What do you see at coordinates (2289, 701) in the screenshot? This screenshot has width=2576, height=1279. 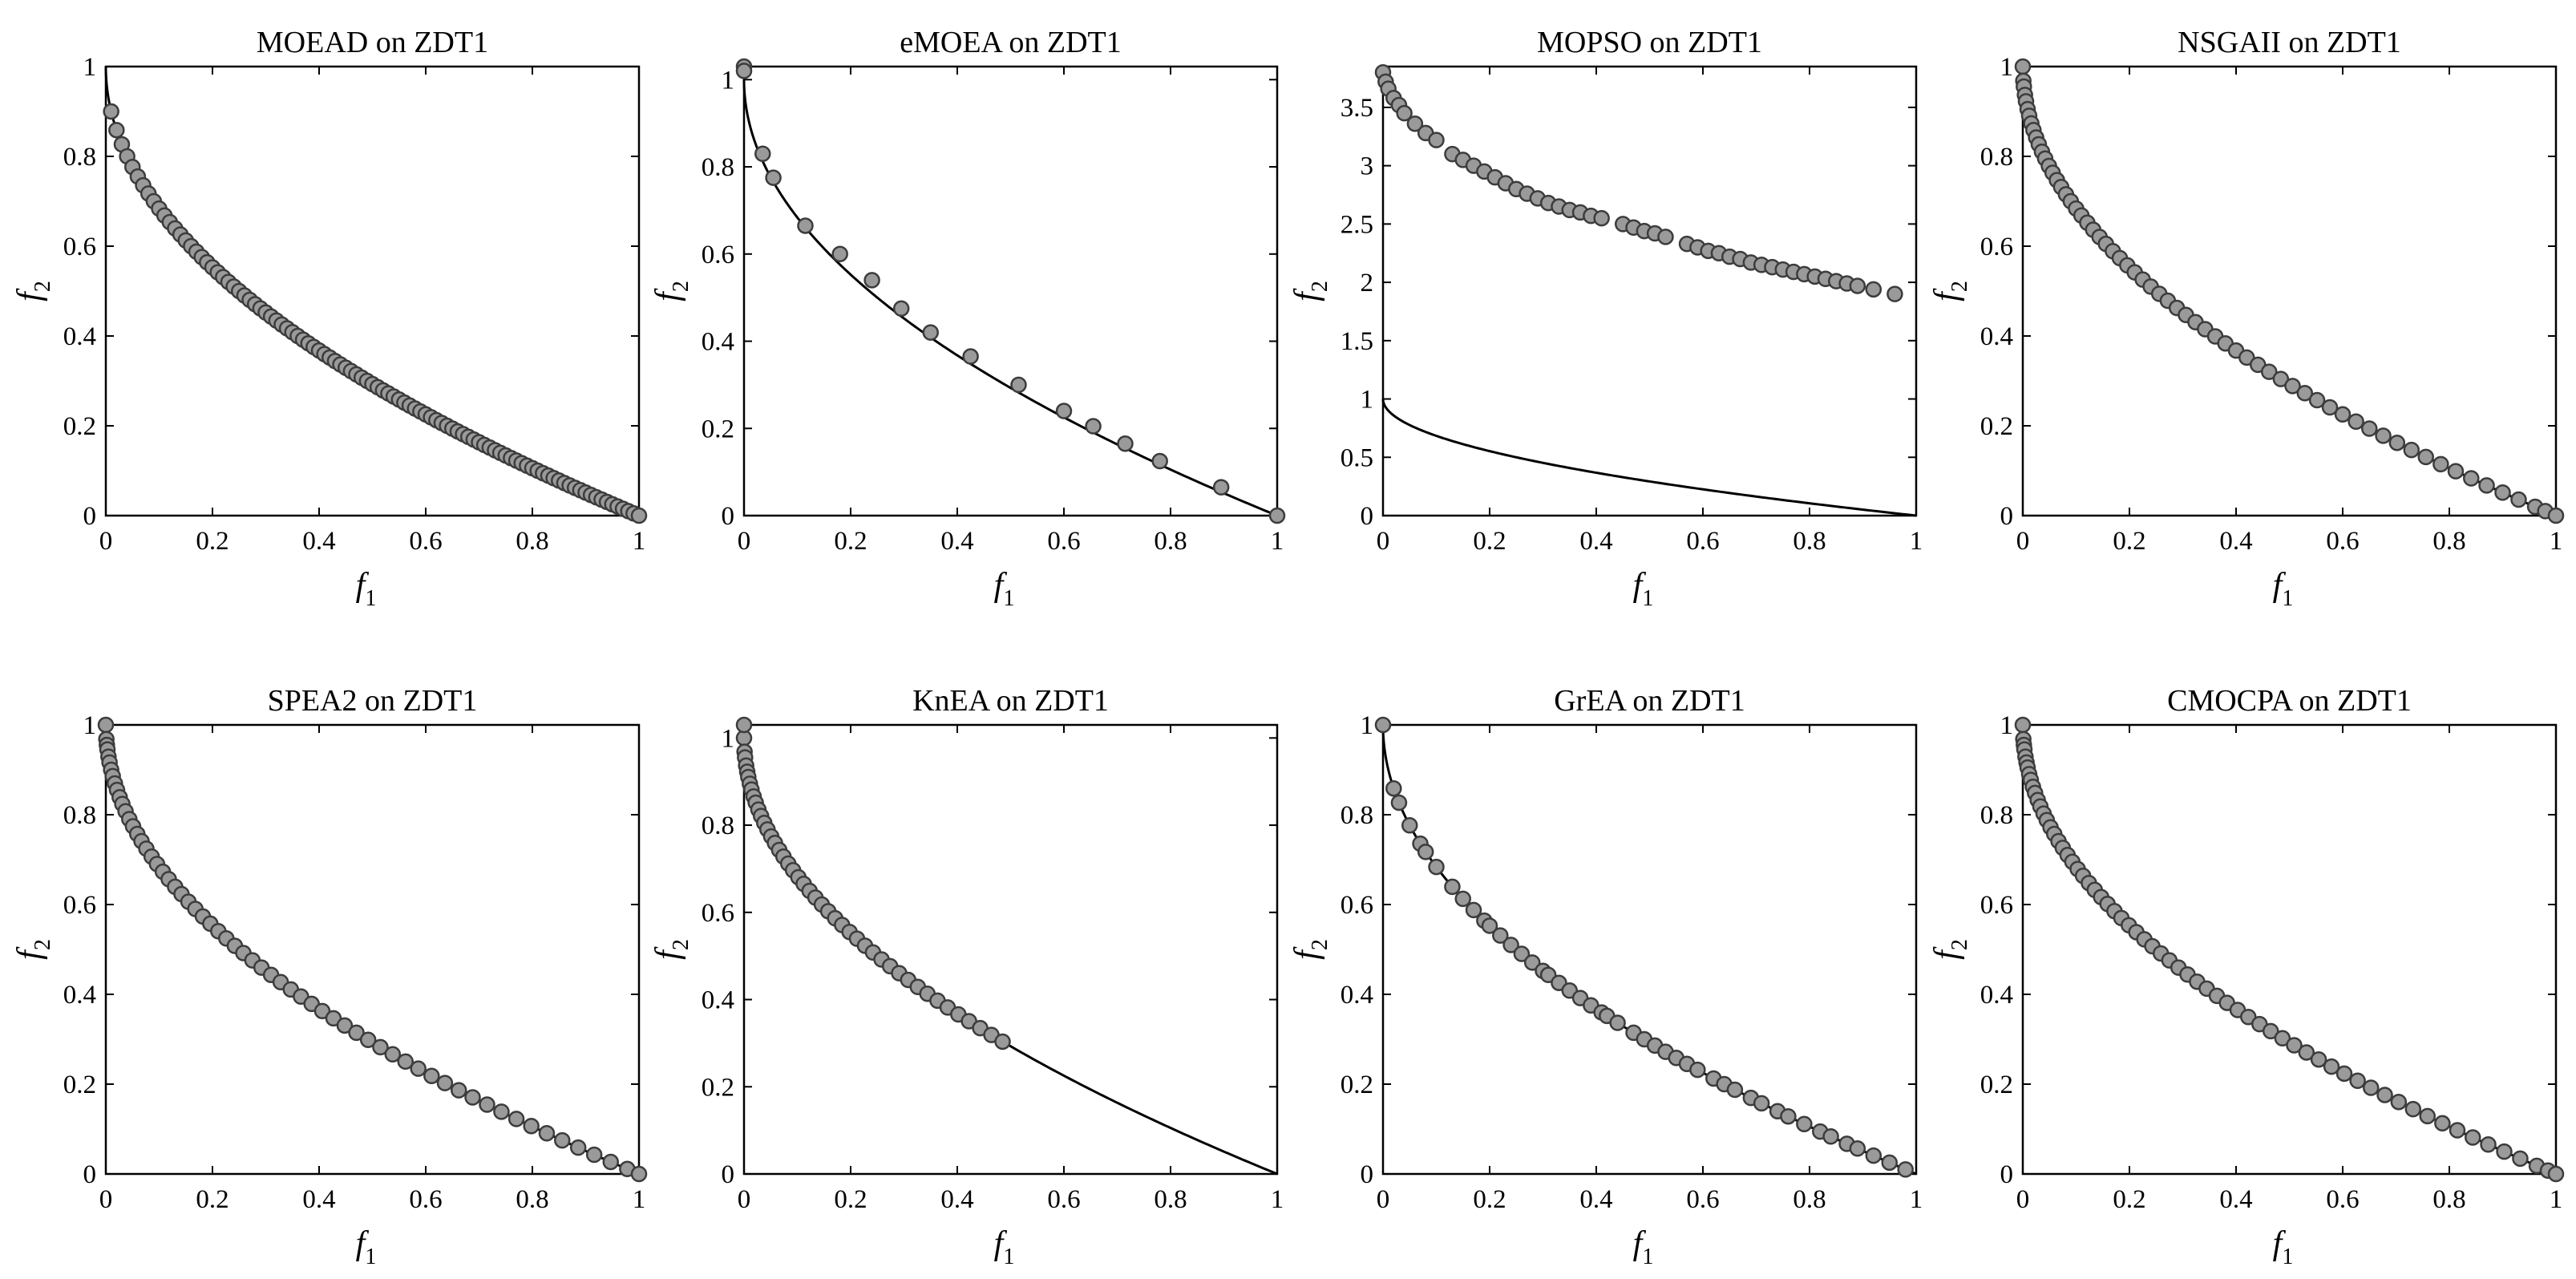 I see `subplot-title: CMOCPA on ZDT1` at bounding box center [2289, 701].